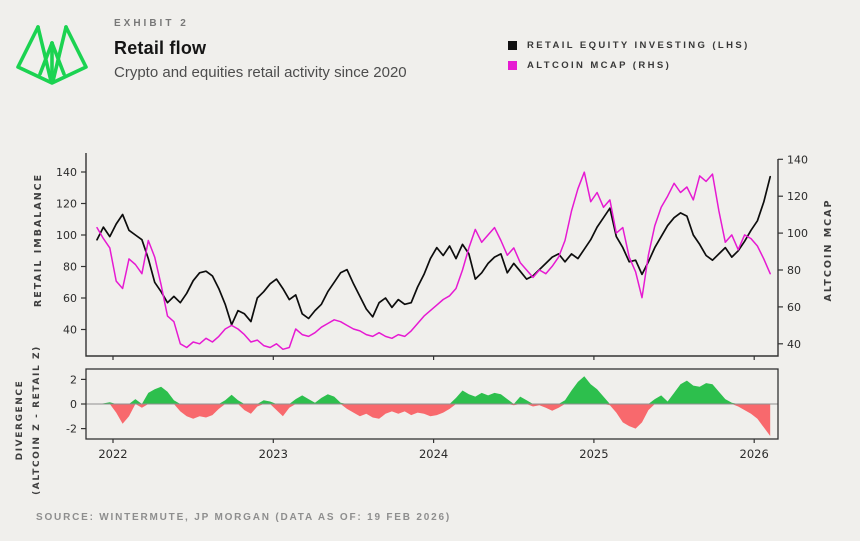 The image size is (860, 541). I want to click on x-axis-year-label: 2025, so click(593, 454).